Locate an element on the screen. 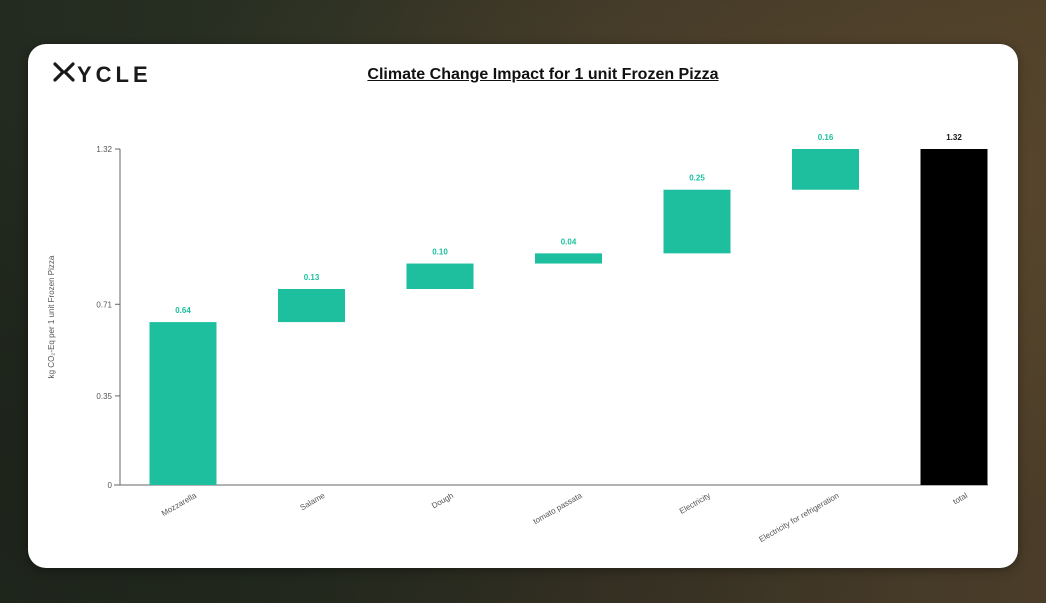  y-tick-label: 0.71 is located at coordinates (104, 304).